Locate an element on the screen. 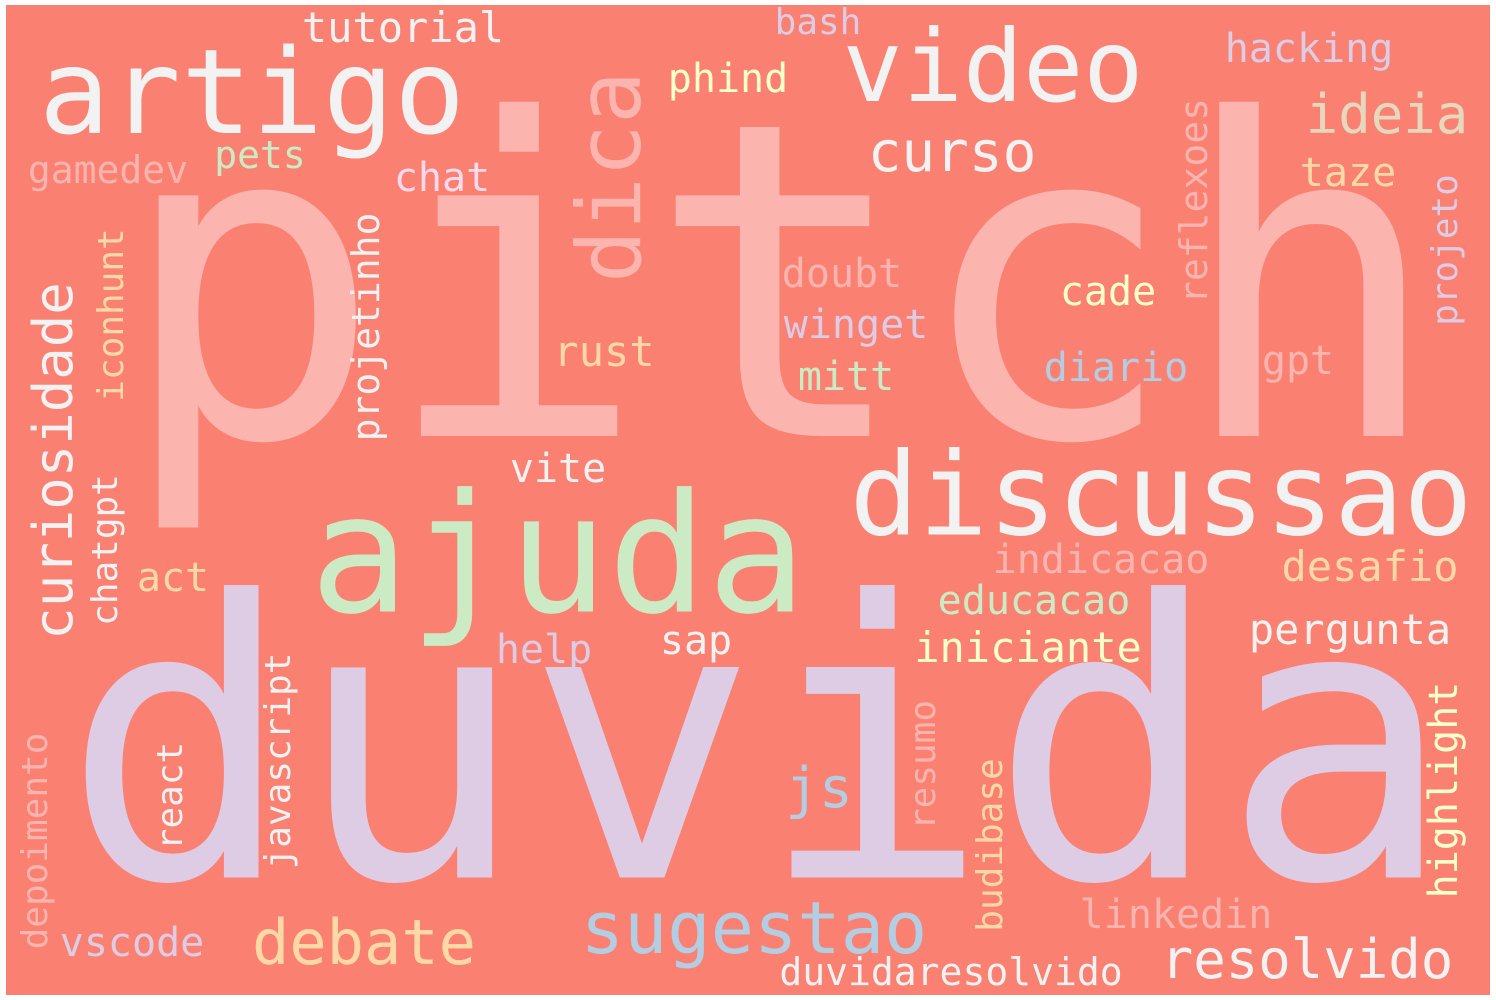 This screenshot has height=1000, width=1496. word-react: react is located at coordinates (170, 796).